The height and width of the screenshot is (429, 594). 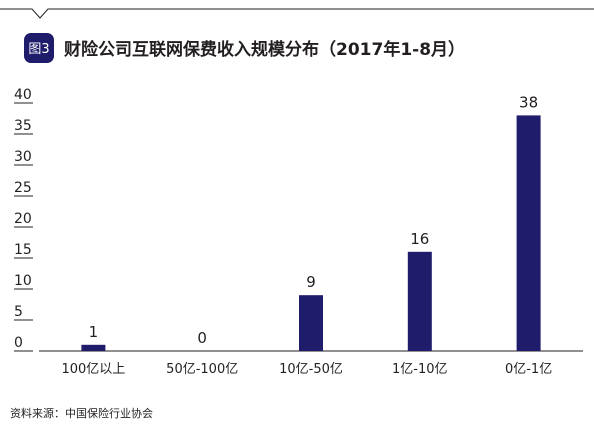 What do you see at coordinates (528, 102) in the screenshot?
I see `bar-value-label: 38` at bounding box center [528, 102].